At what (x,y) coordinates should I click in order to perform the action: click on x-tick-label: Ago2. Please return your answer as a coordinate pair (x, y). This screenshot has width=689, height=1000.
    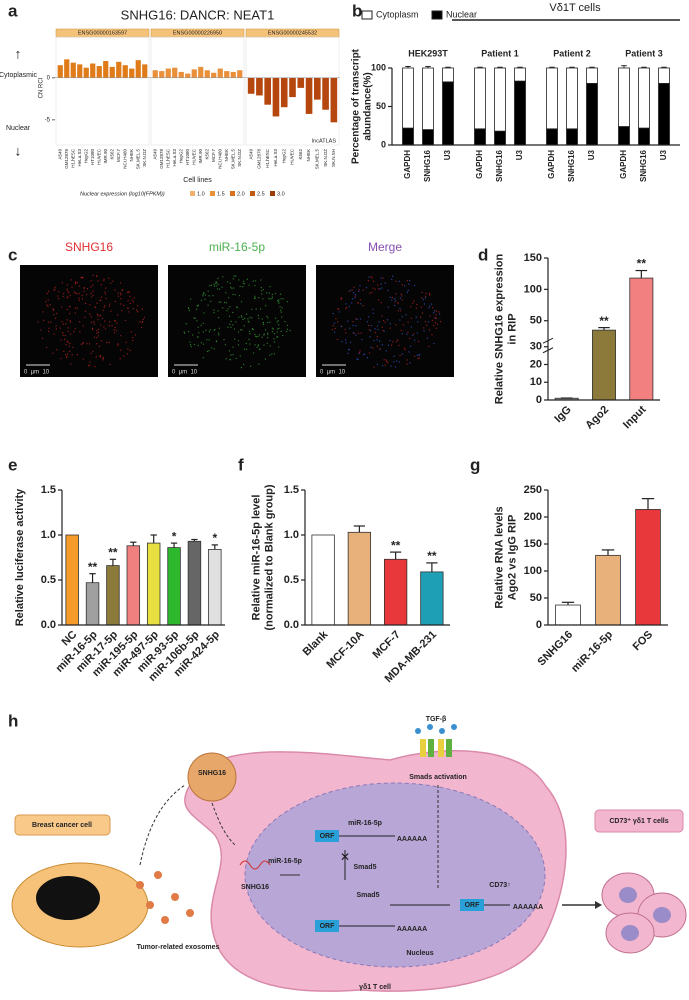
    Looking at the image, I should click on (597, 418).